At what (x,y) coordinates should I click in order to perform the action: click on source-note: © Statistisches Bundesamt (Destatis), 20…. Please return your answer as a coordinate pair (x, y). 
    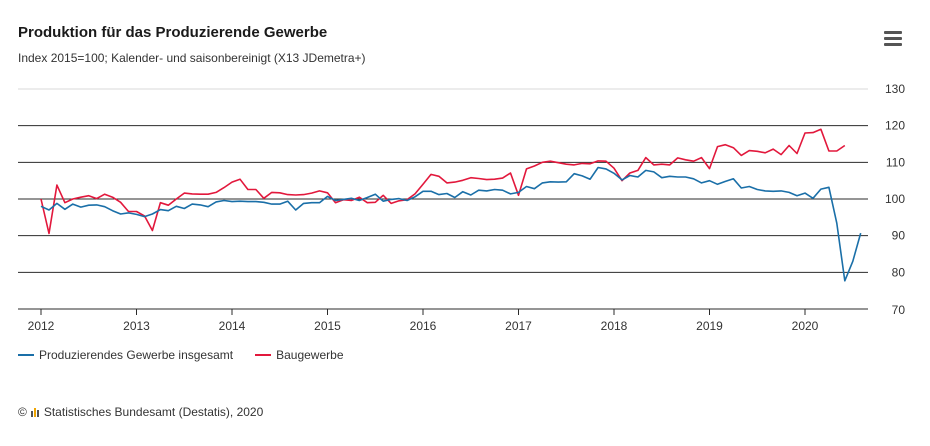
    Looking at the image, I should click on (140, 412).